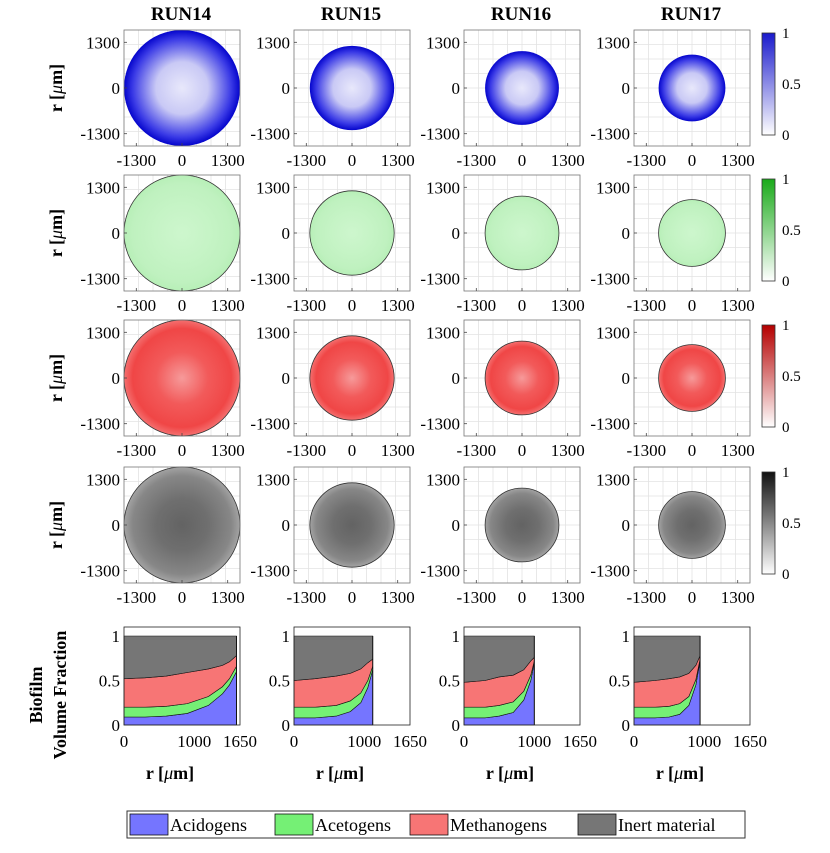  I want to click on map-panel-row3-RUN16: -1300 0 1300 -1300 0 1300, so click(502, 389).